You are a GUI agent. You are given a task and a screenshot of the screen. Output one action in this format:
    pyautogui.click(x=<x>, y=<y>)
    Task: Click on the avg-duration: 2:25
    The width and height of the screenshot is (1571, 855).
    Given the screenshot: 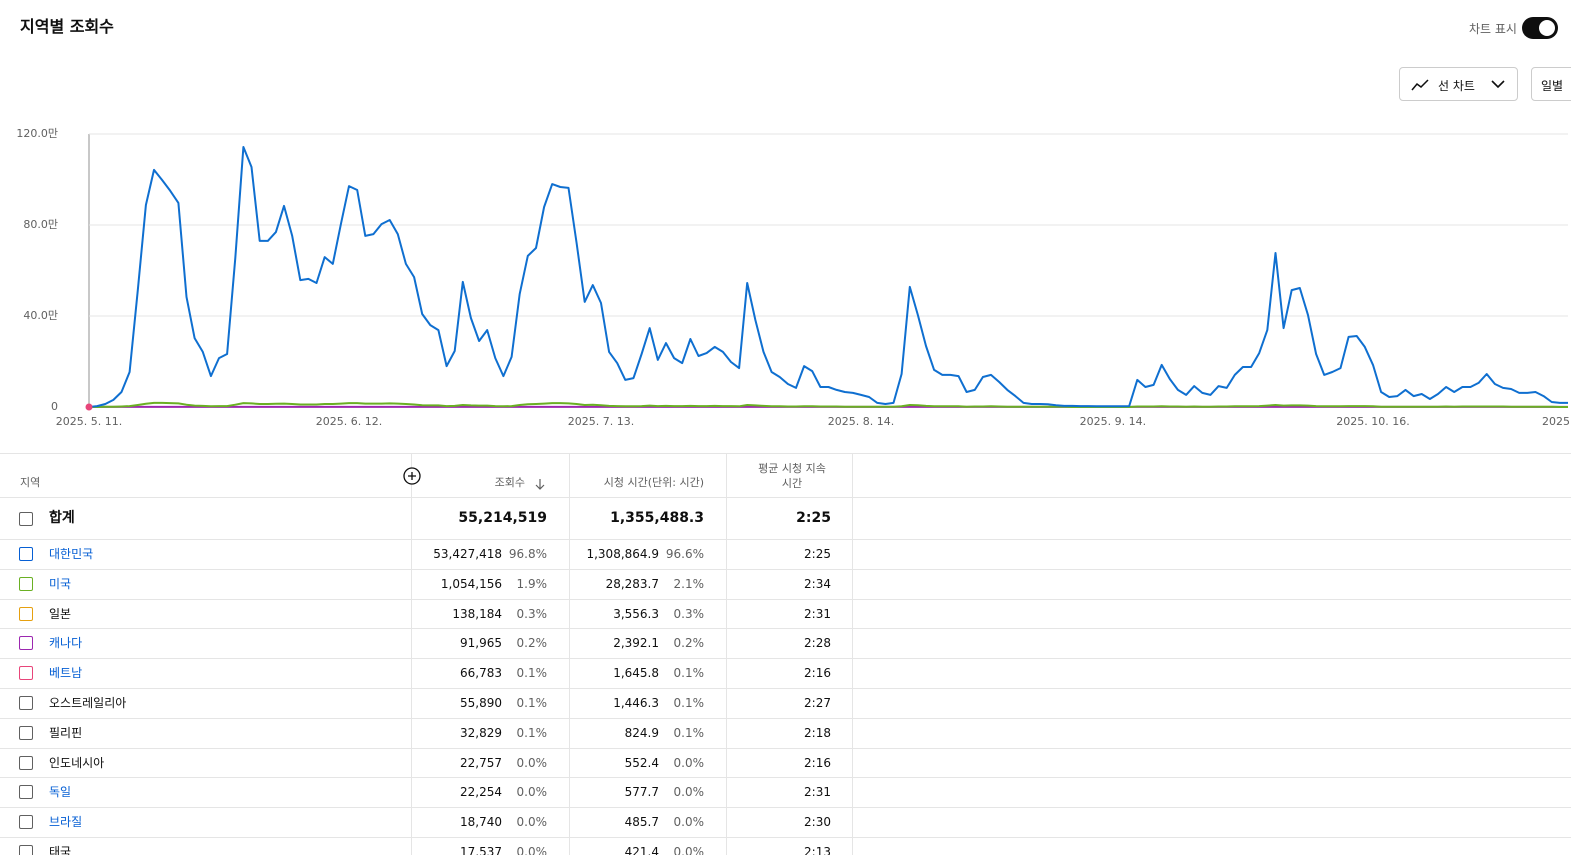 What is the action you would take?
    pyautogui.click(x=817, y=553)
    